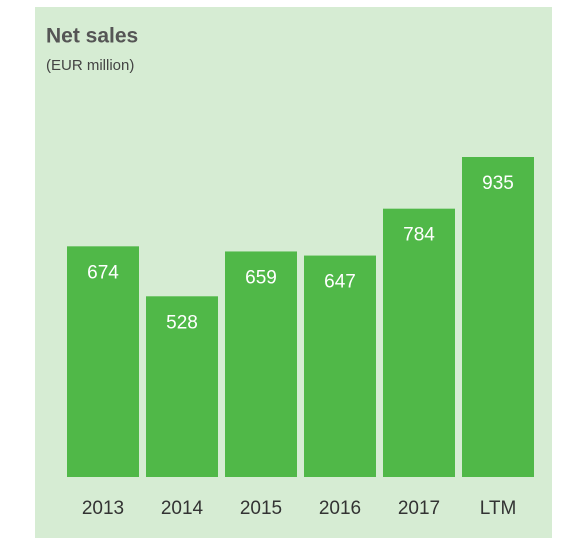  What do you see at coordinates (419, 235) in the screenshot?
I see `value-label: 784` at bounding box center [419, 235].